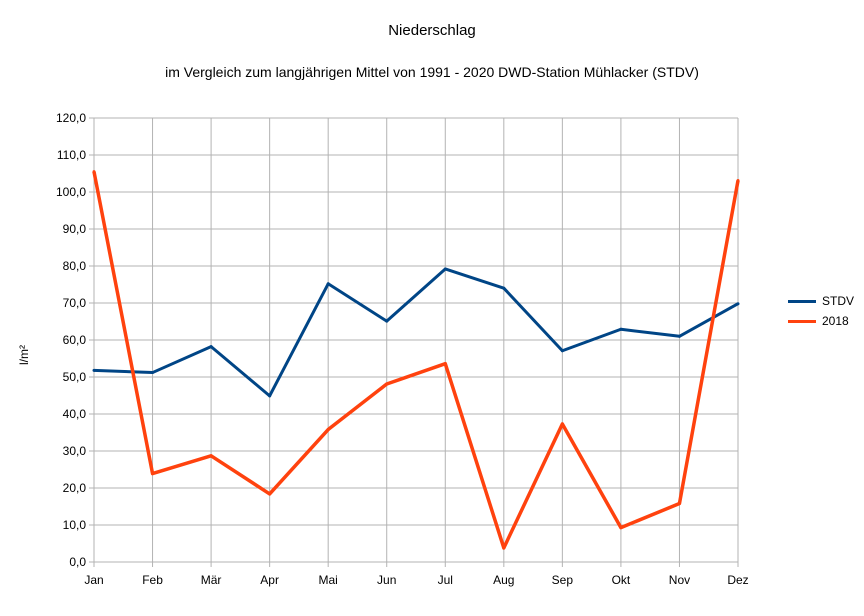 The image size is (864, 616). What do you see at coordinates (386, 580) in the screenshot?
I see `x-tick-label: Jun` at bounding box center [386, 580].